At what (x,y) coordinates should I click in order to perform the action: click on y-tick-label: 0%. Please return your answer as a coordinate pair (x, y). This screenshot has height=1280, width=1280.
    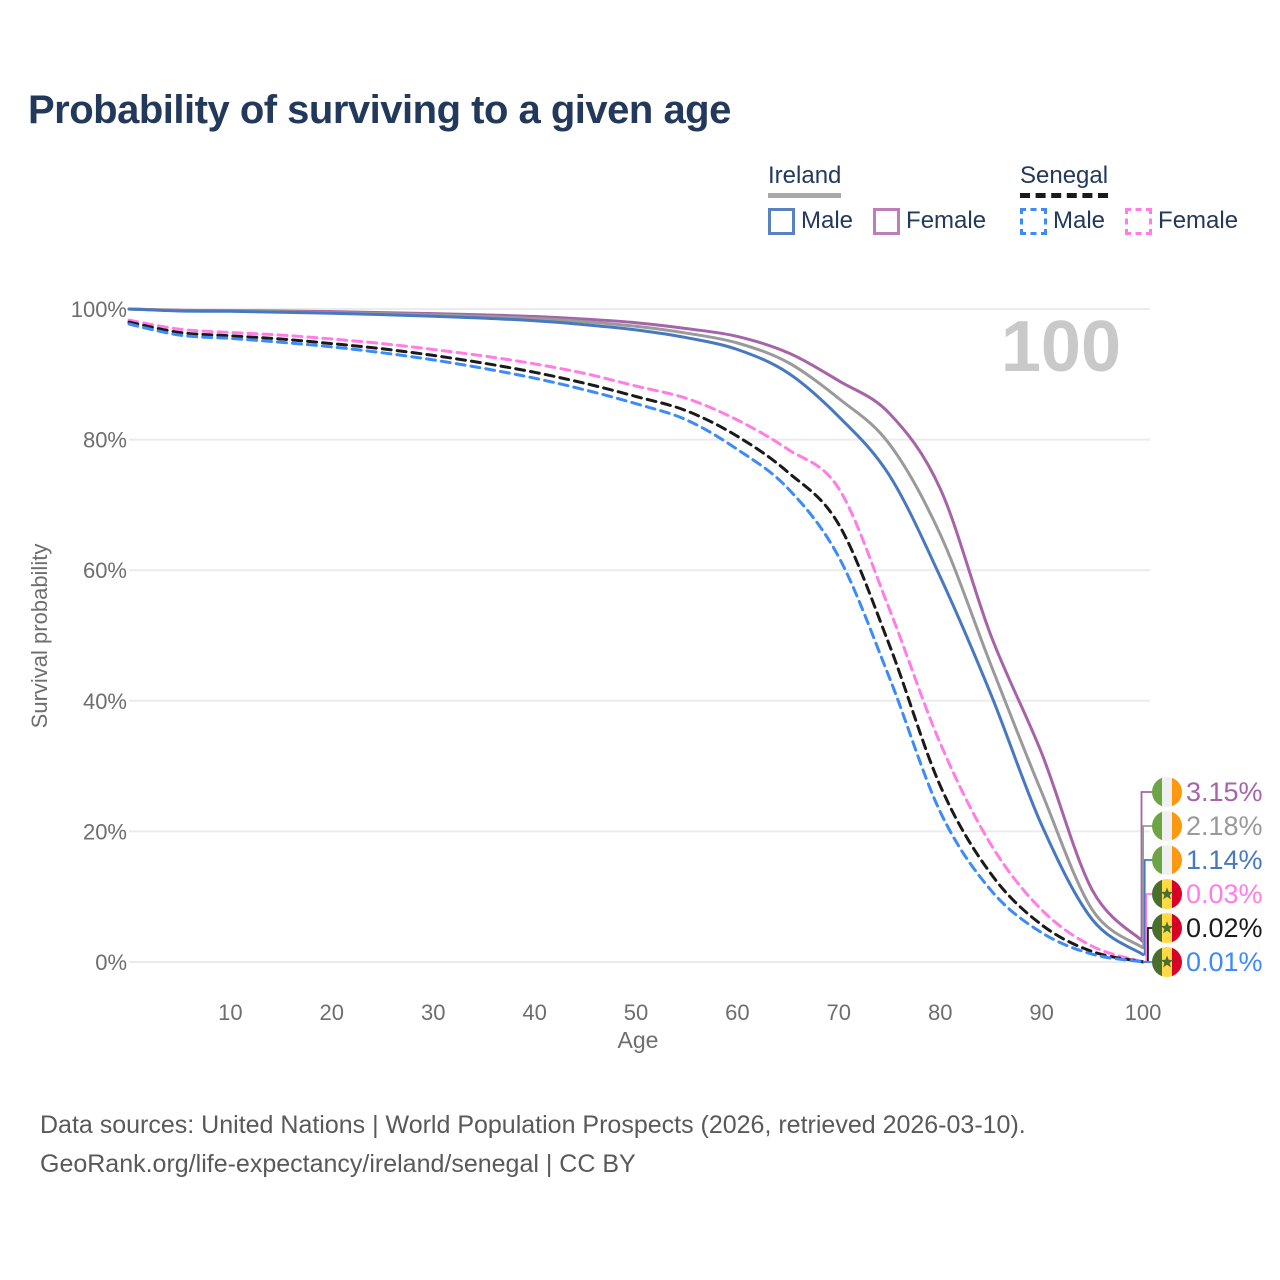
    Looking at the image, I should click on (111, 962).